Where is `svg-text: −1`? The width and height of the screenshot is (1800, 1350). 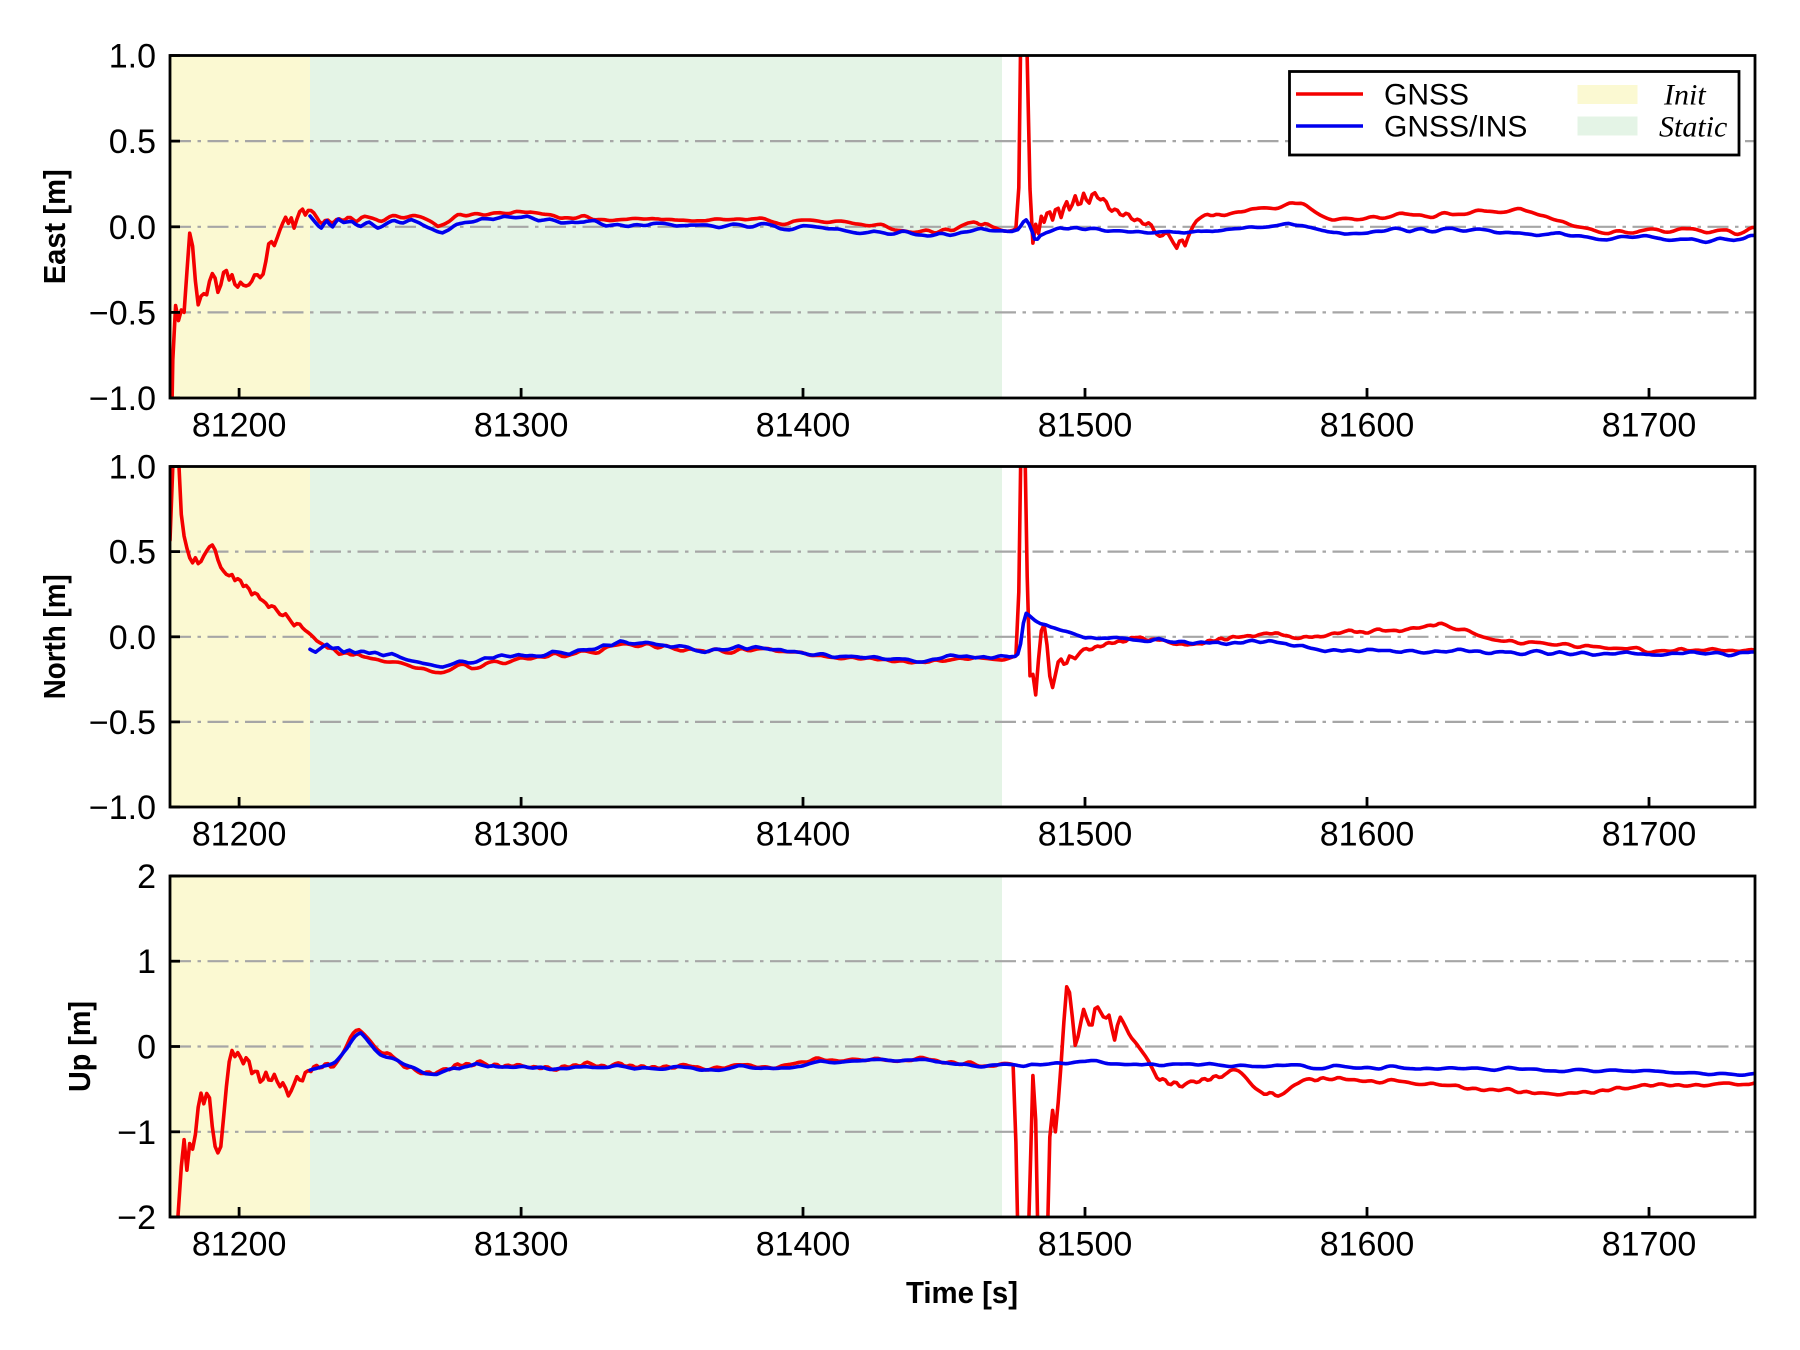
svg-text: −1 is located at coordinates (136, 1133).